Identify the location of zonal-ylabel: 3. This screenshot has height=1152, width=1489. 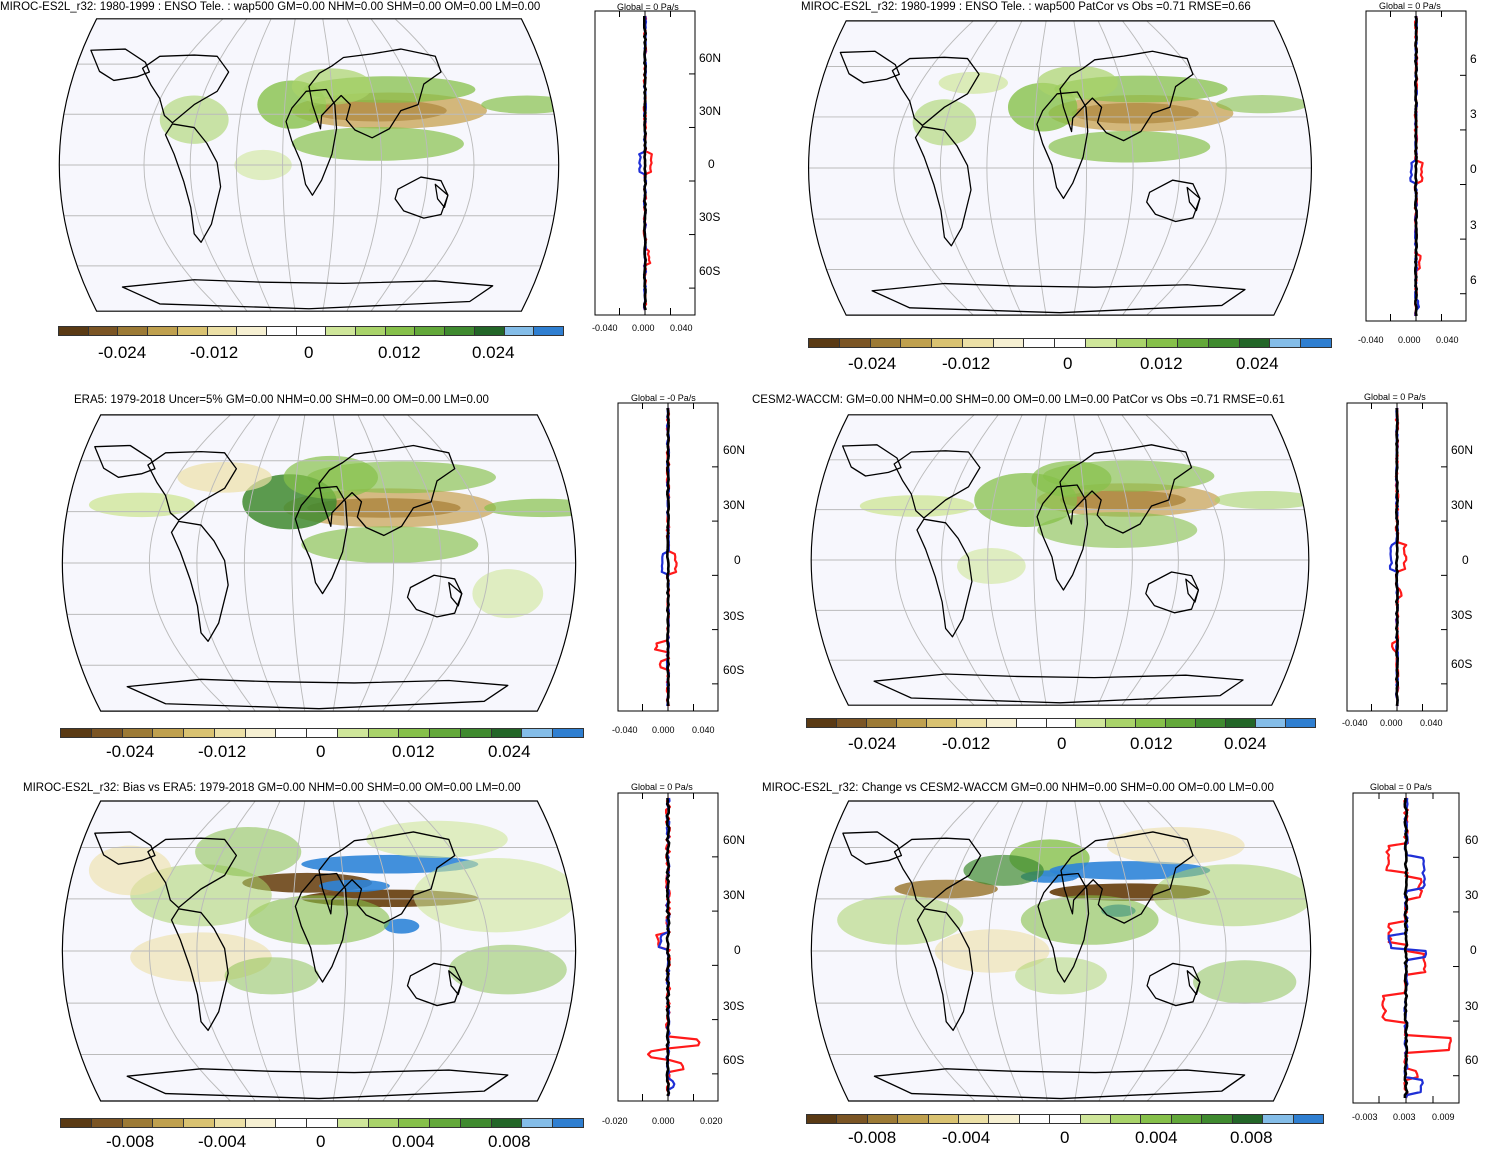
(1473, 225).